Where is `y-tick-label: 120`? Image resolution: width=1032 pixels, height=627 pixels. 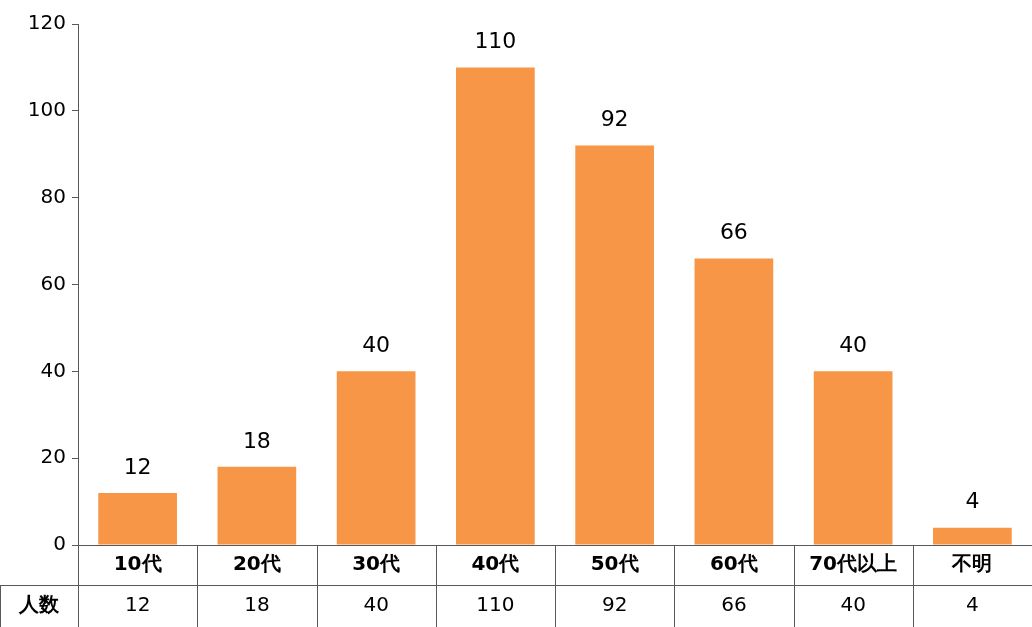
y-tick-label: 120 is located at coordinates (46, 22).